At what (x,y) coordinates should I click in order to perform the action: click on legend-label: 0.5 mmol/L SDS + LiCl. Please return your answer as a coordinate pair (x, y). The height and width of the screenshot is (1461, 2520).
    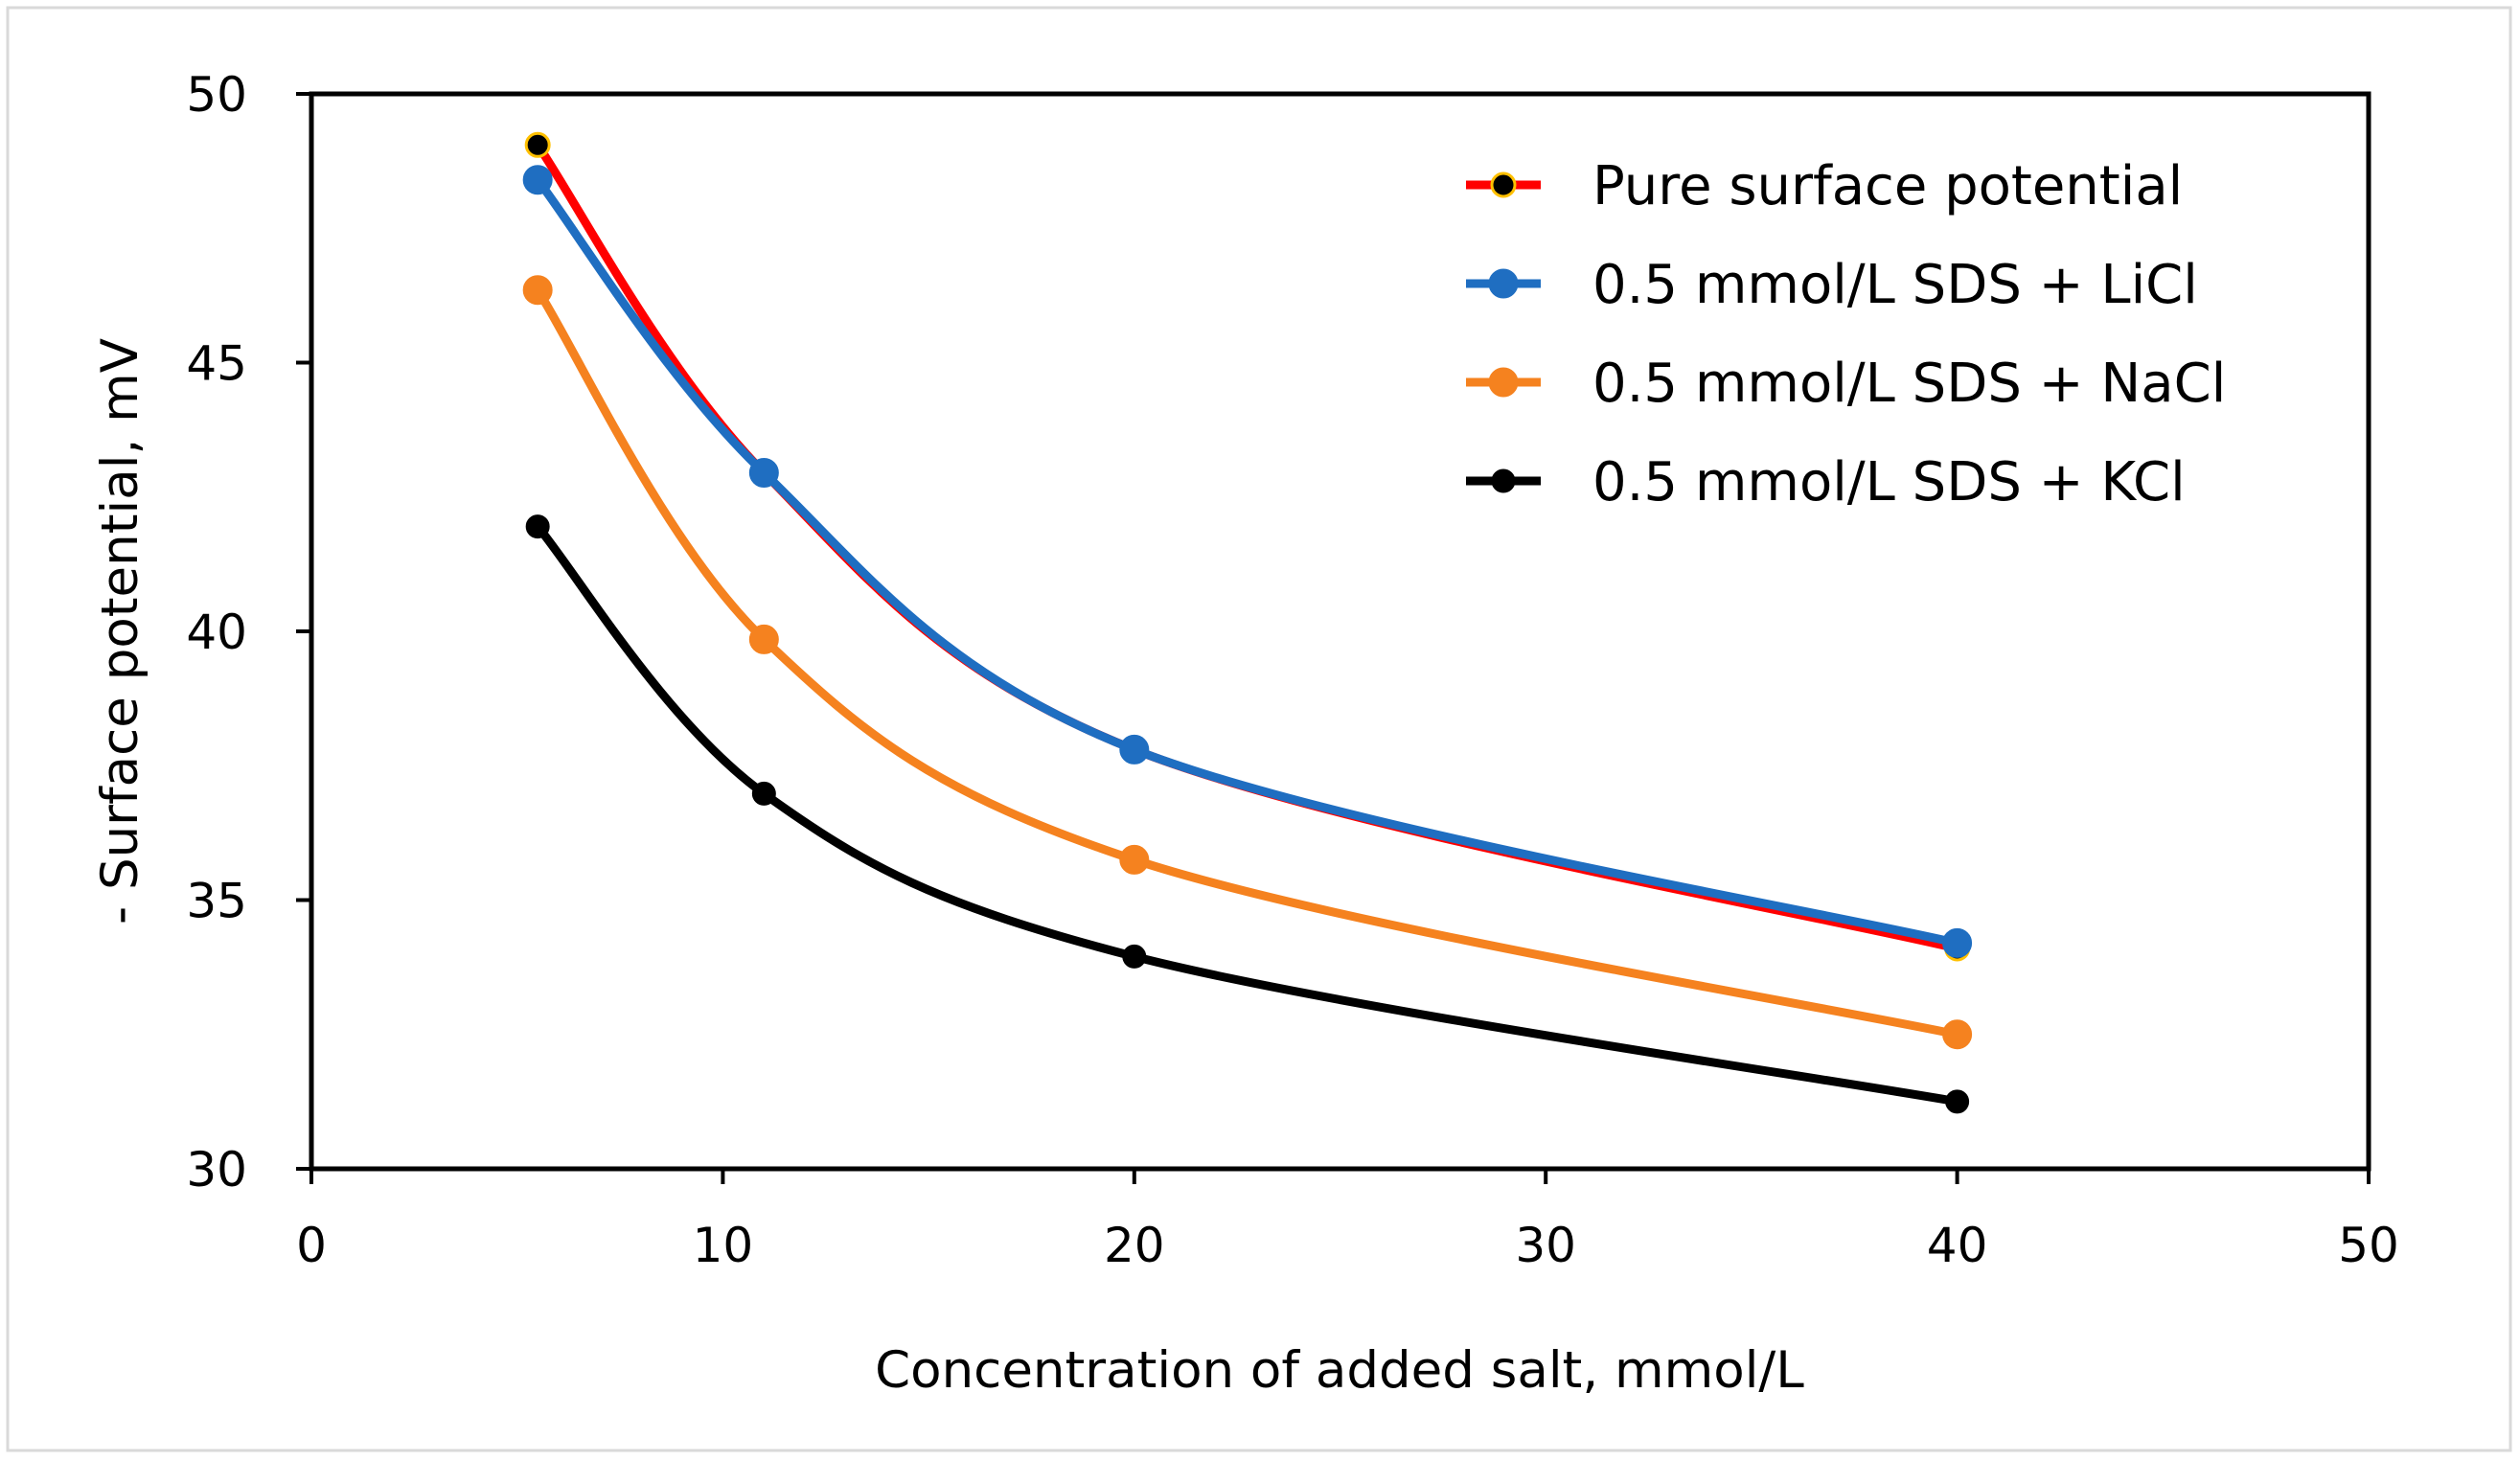
    Looking at the image, I should click on (1895, 285).